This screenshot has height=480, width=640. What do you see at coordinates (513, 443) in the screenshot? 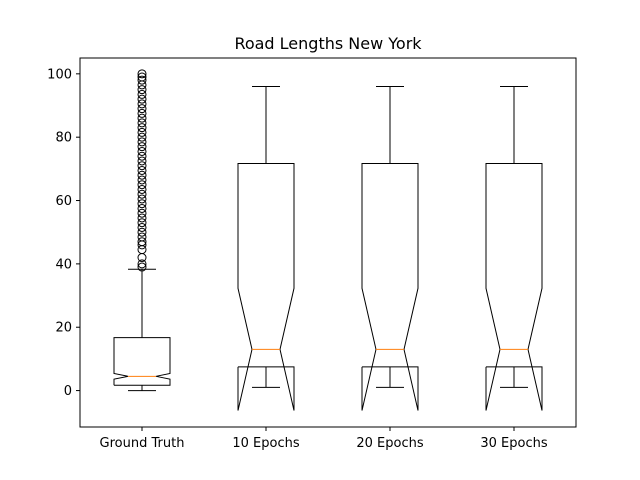
I see `x-tick-label: 30 Epochs` at bounding box center [513, 443].